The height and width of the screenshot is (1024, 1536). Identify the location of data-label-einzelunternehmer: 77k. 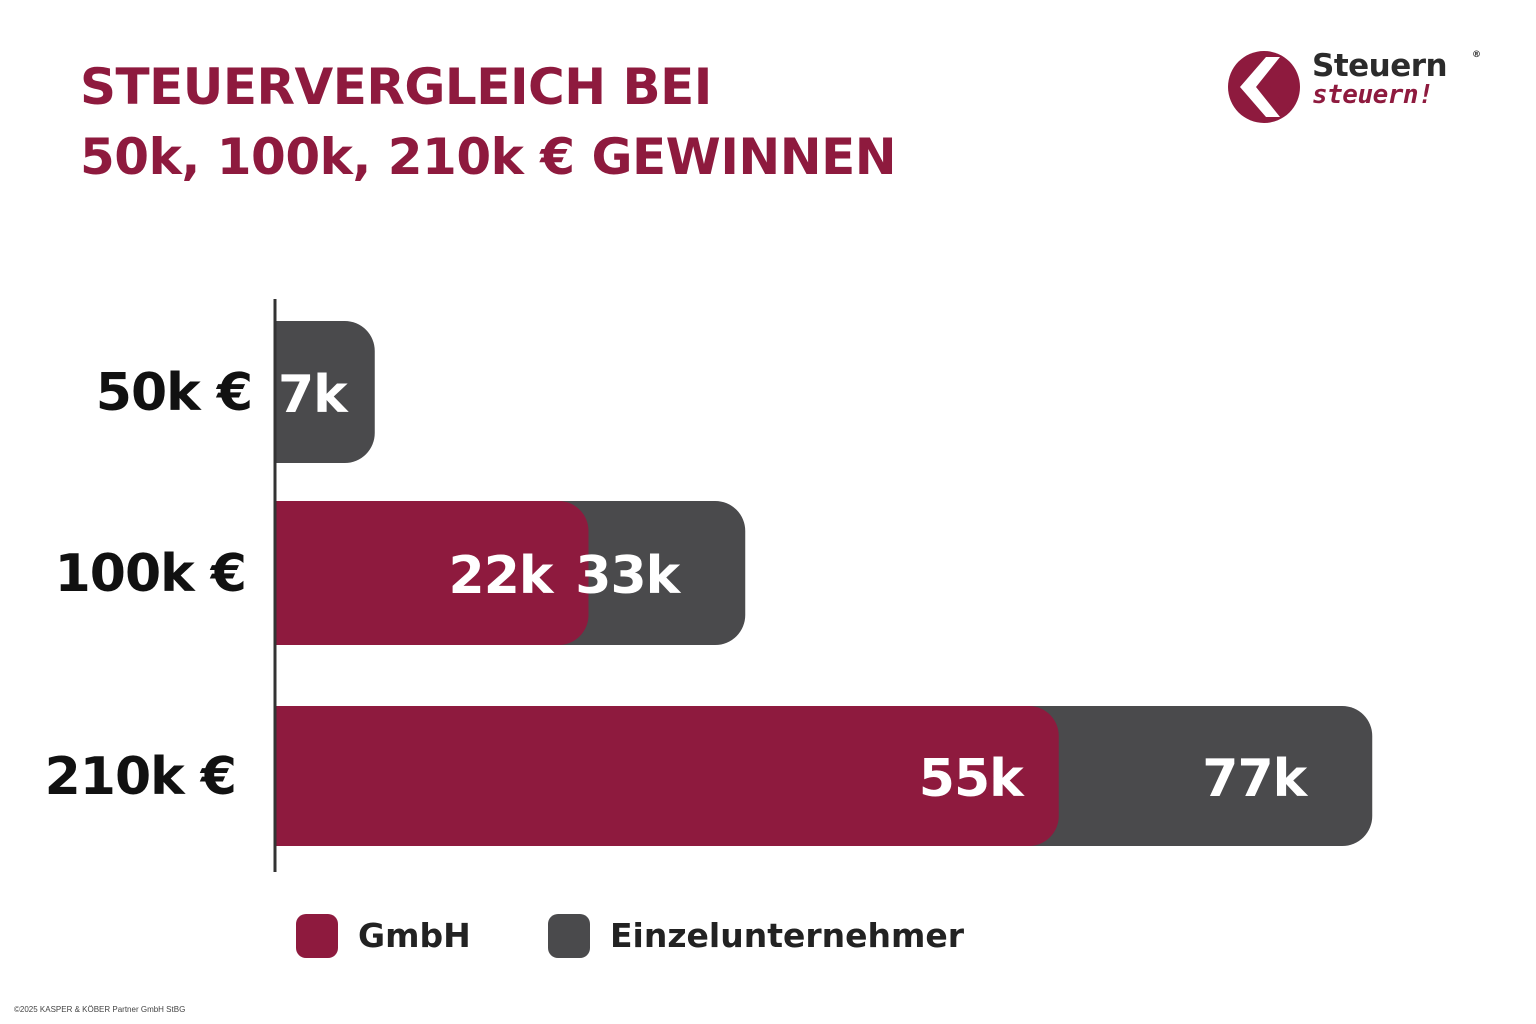
(1255, 779).